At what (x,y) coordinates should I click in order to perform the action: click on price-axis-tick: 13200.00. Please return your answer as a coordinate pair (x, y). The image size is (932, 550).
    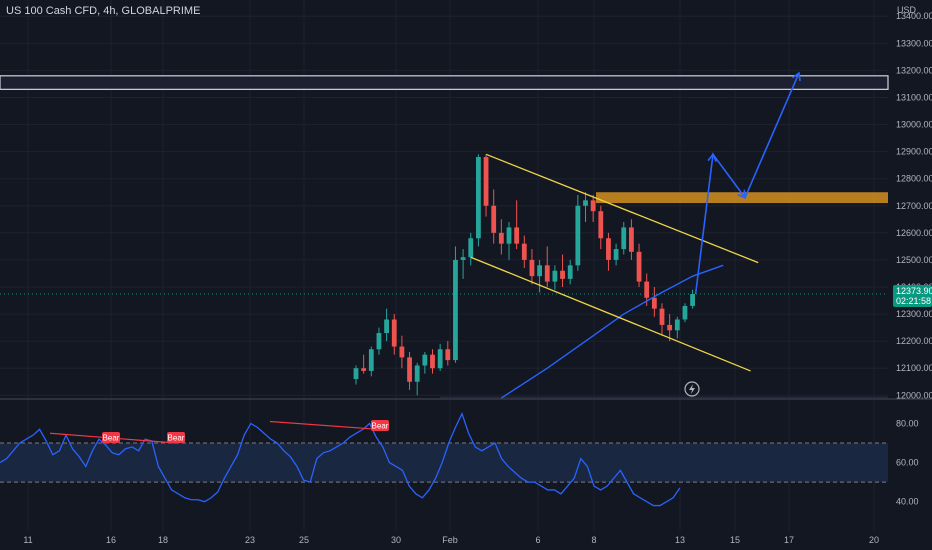
    Looking at the image, I should click on (914, 70).